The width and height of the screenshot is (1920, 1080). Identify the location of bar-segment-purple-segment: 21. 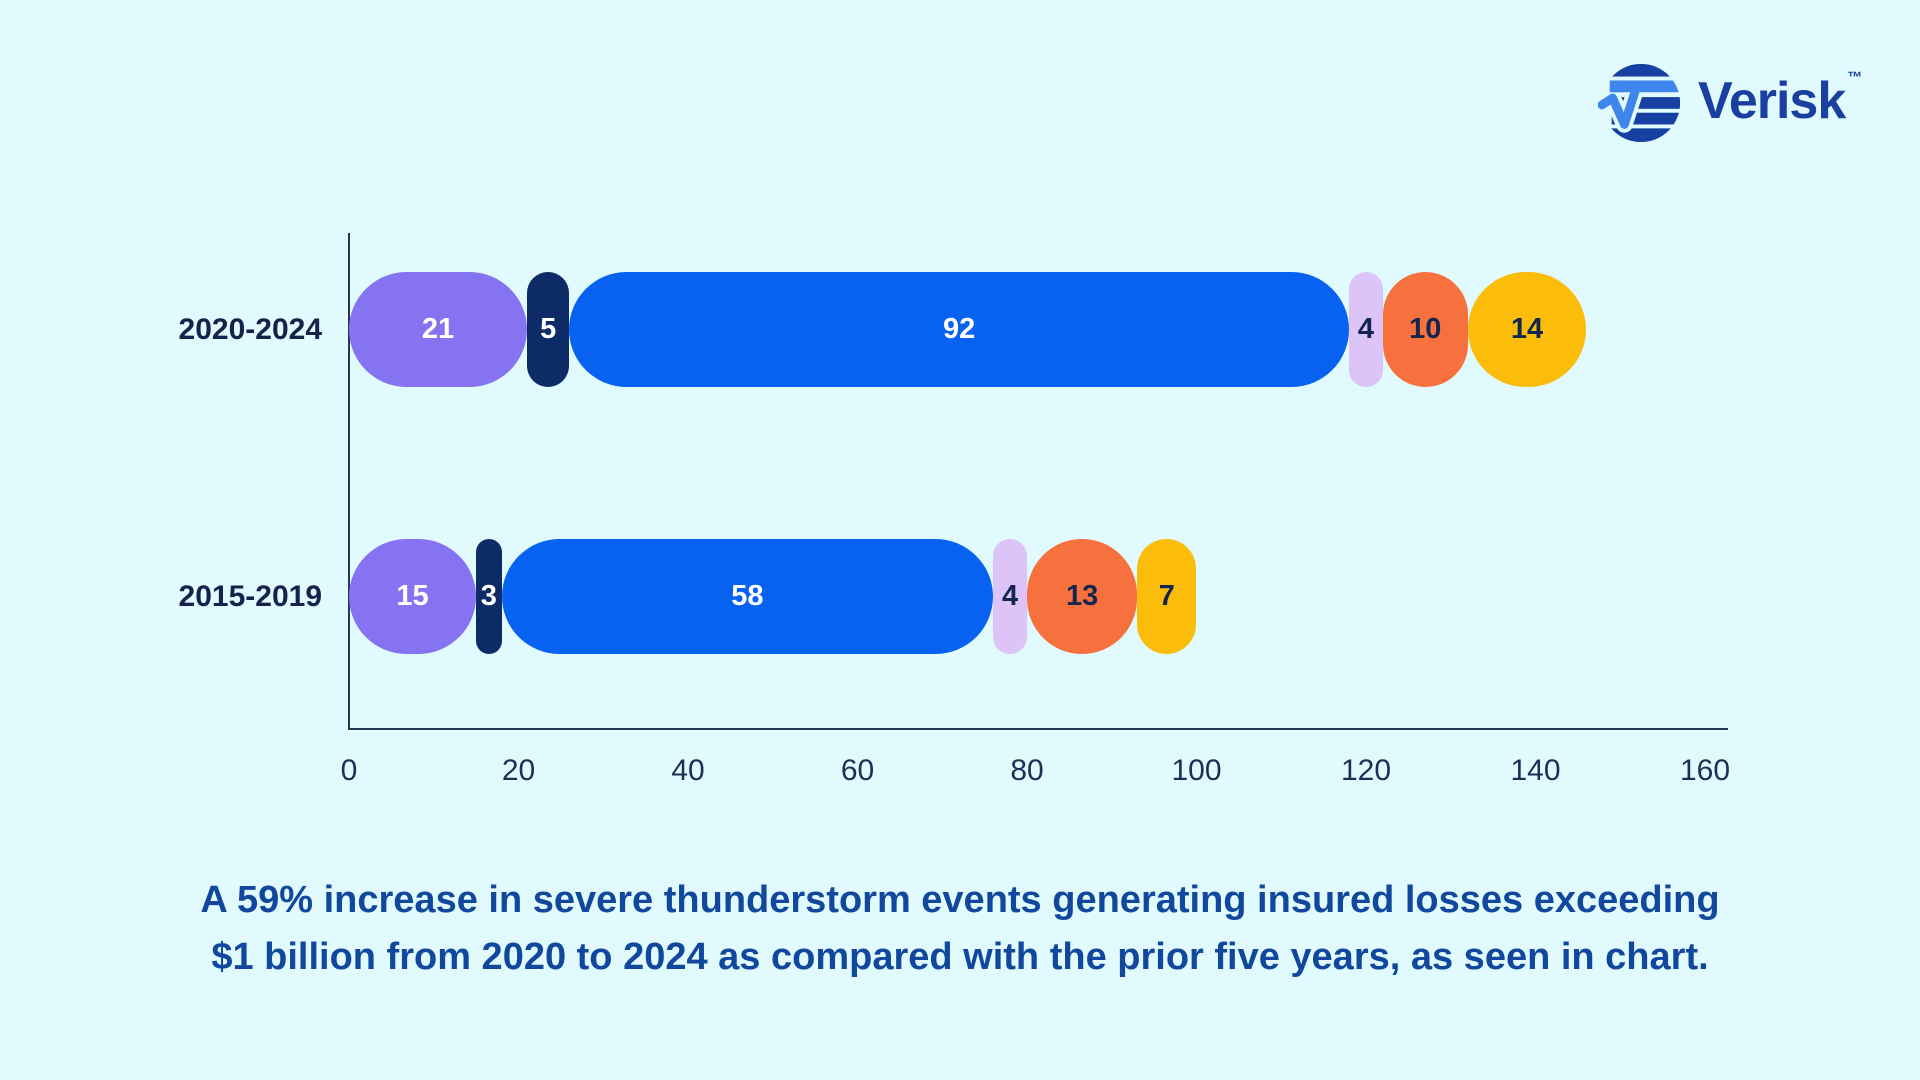
(438, 329).